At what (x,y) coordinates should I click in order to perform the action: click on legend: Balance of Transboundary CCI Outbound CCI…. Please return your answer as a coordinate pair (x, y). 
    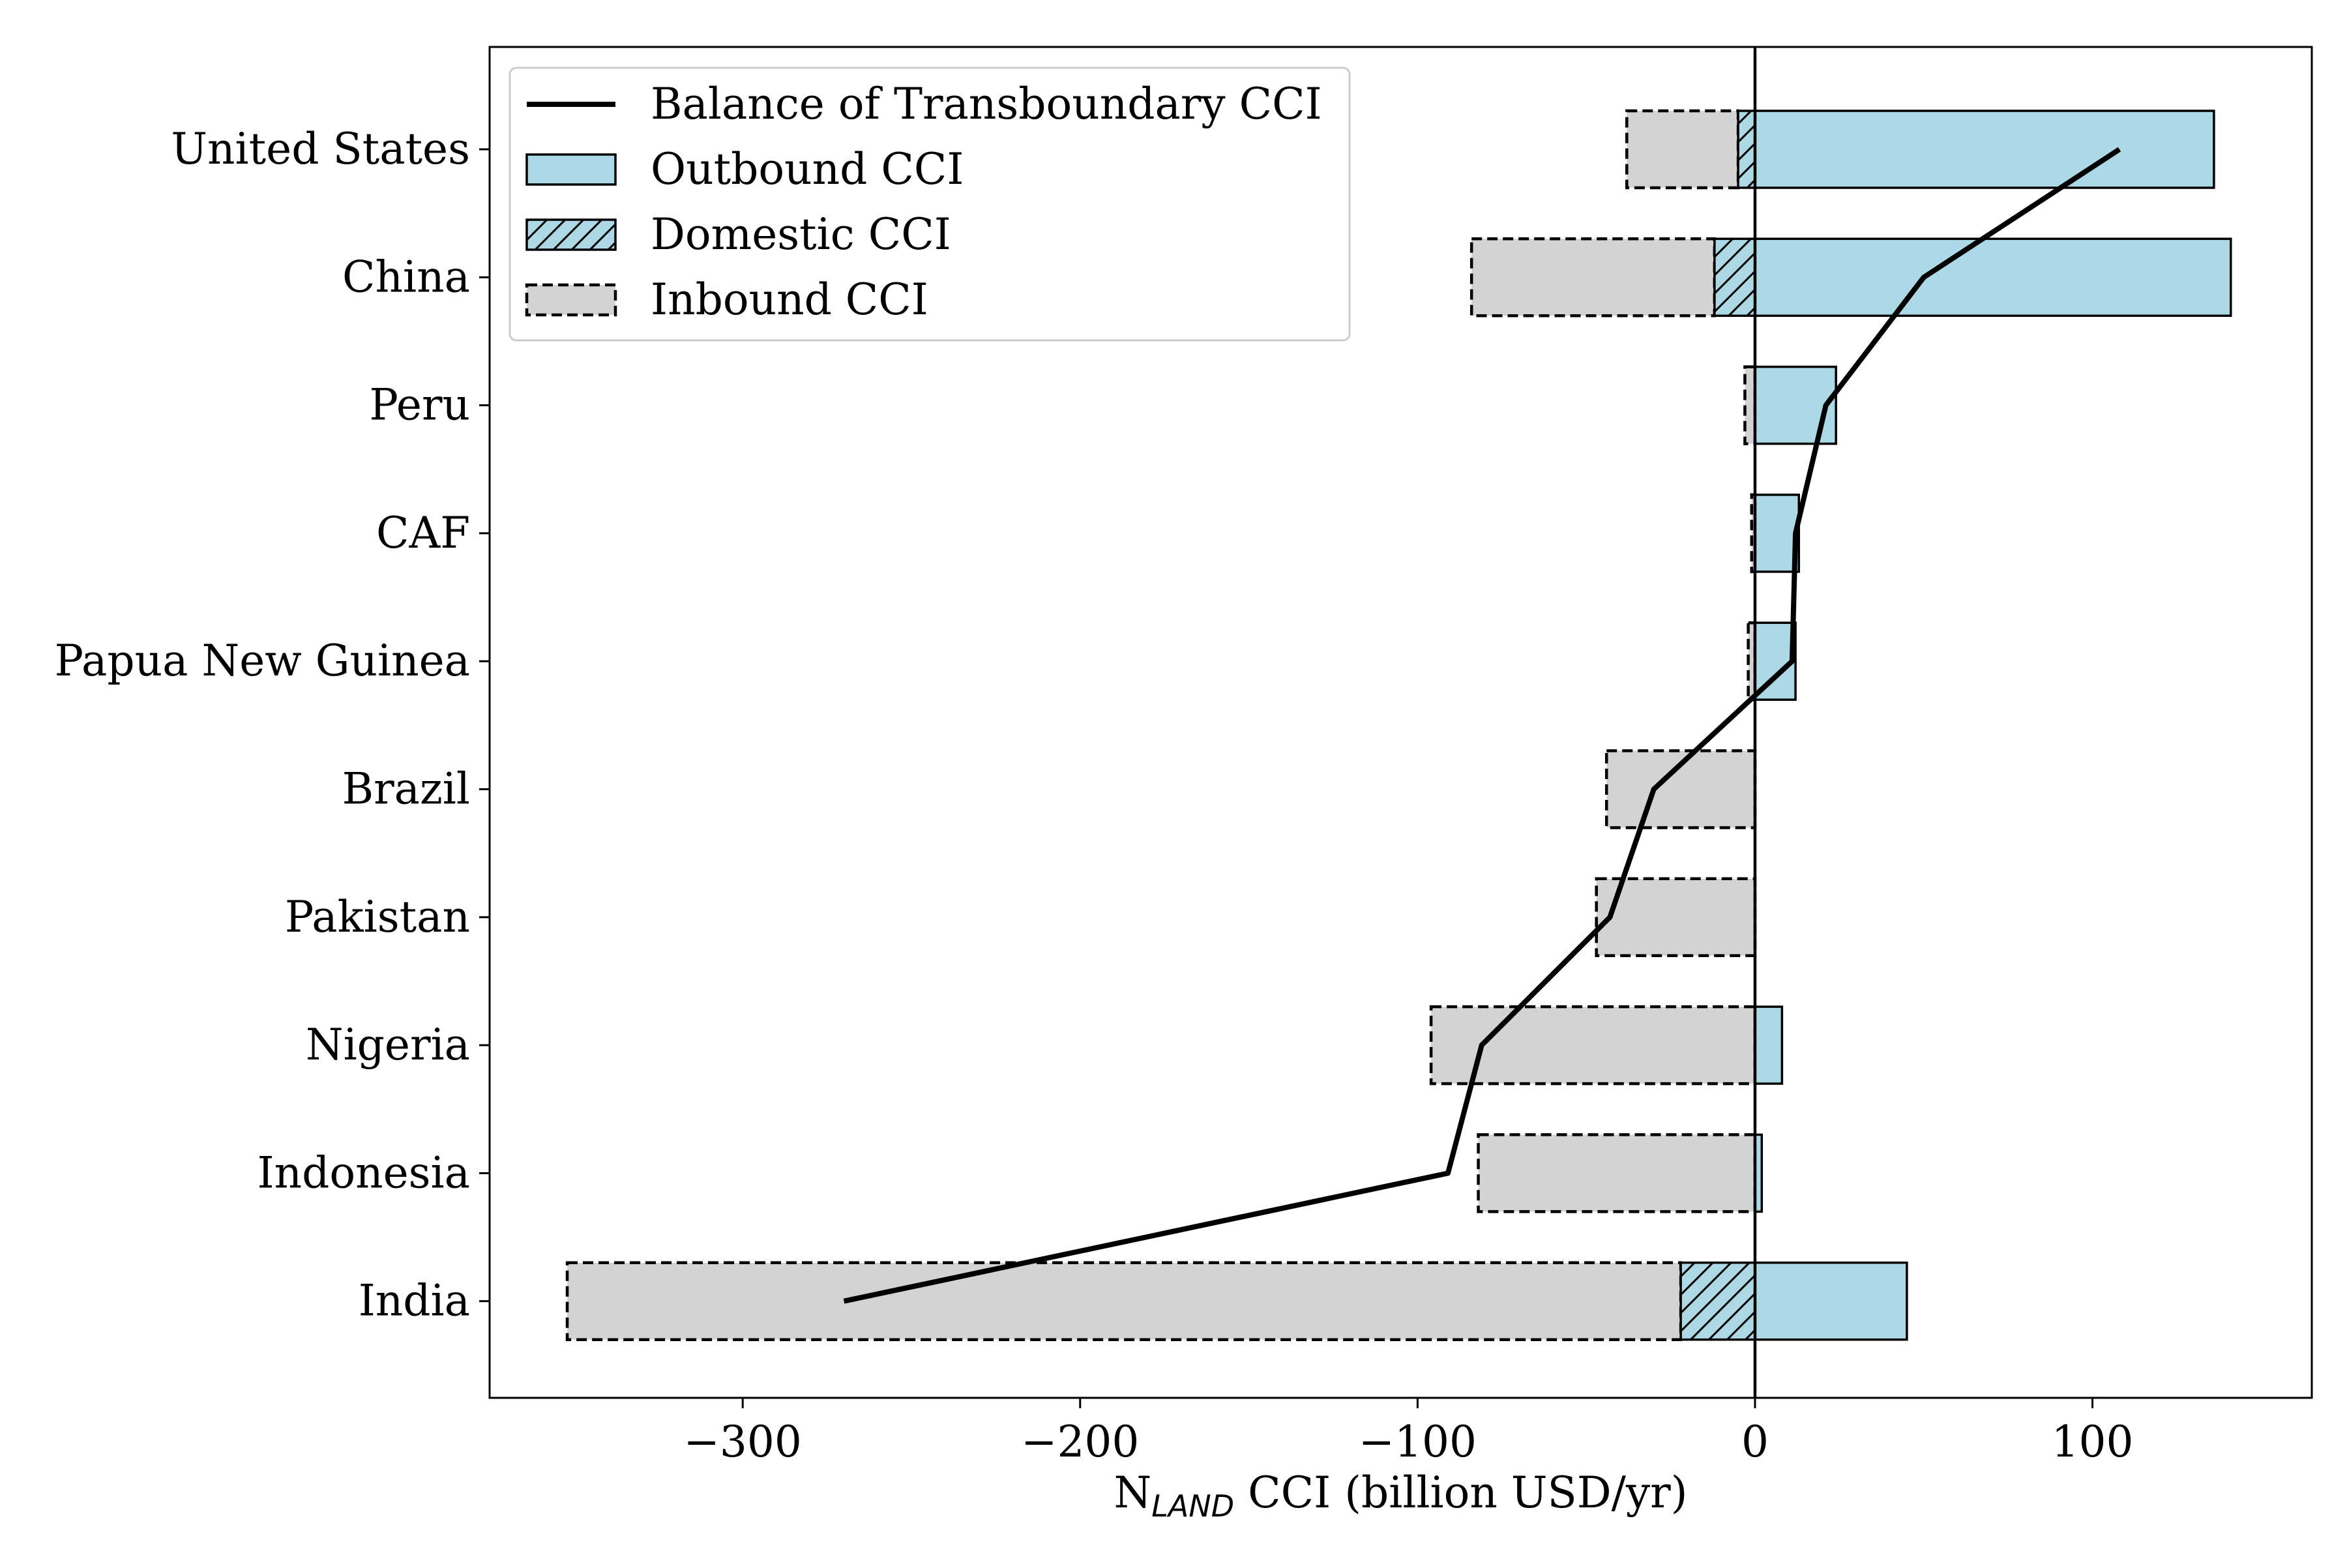
    Looking at the image, I should click on (930, 205).